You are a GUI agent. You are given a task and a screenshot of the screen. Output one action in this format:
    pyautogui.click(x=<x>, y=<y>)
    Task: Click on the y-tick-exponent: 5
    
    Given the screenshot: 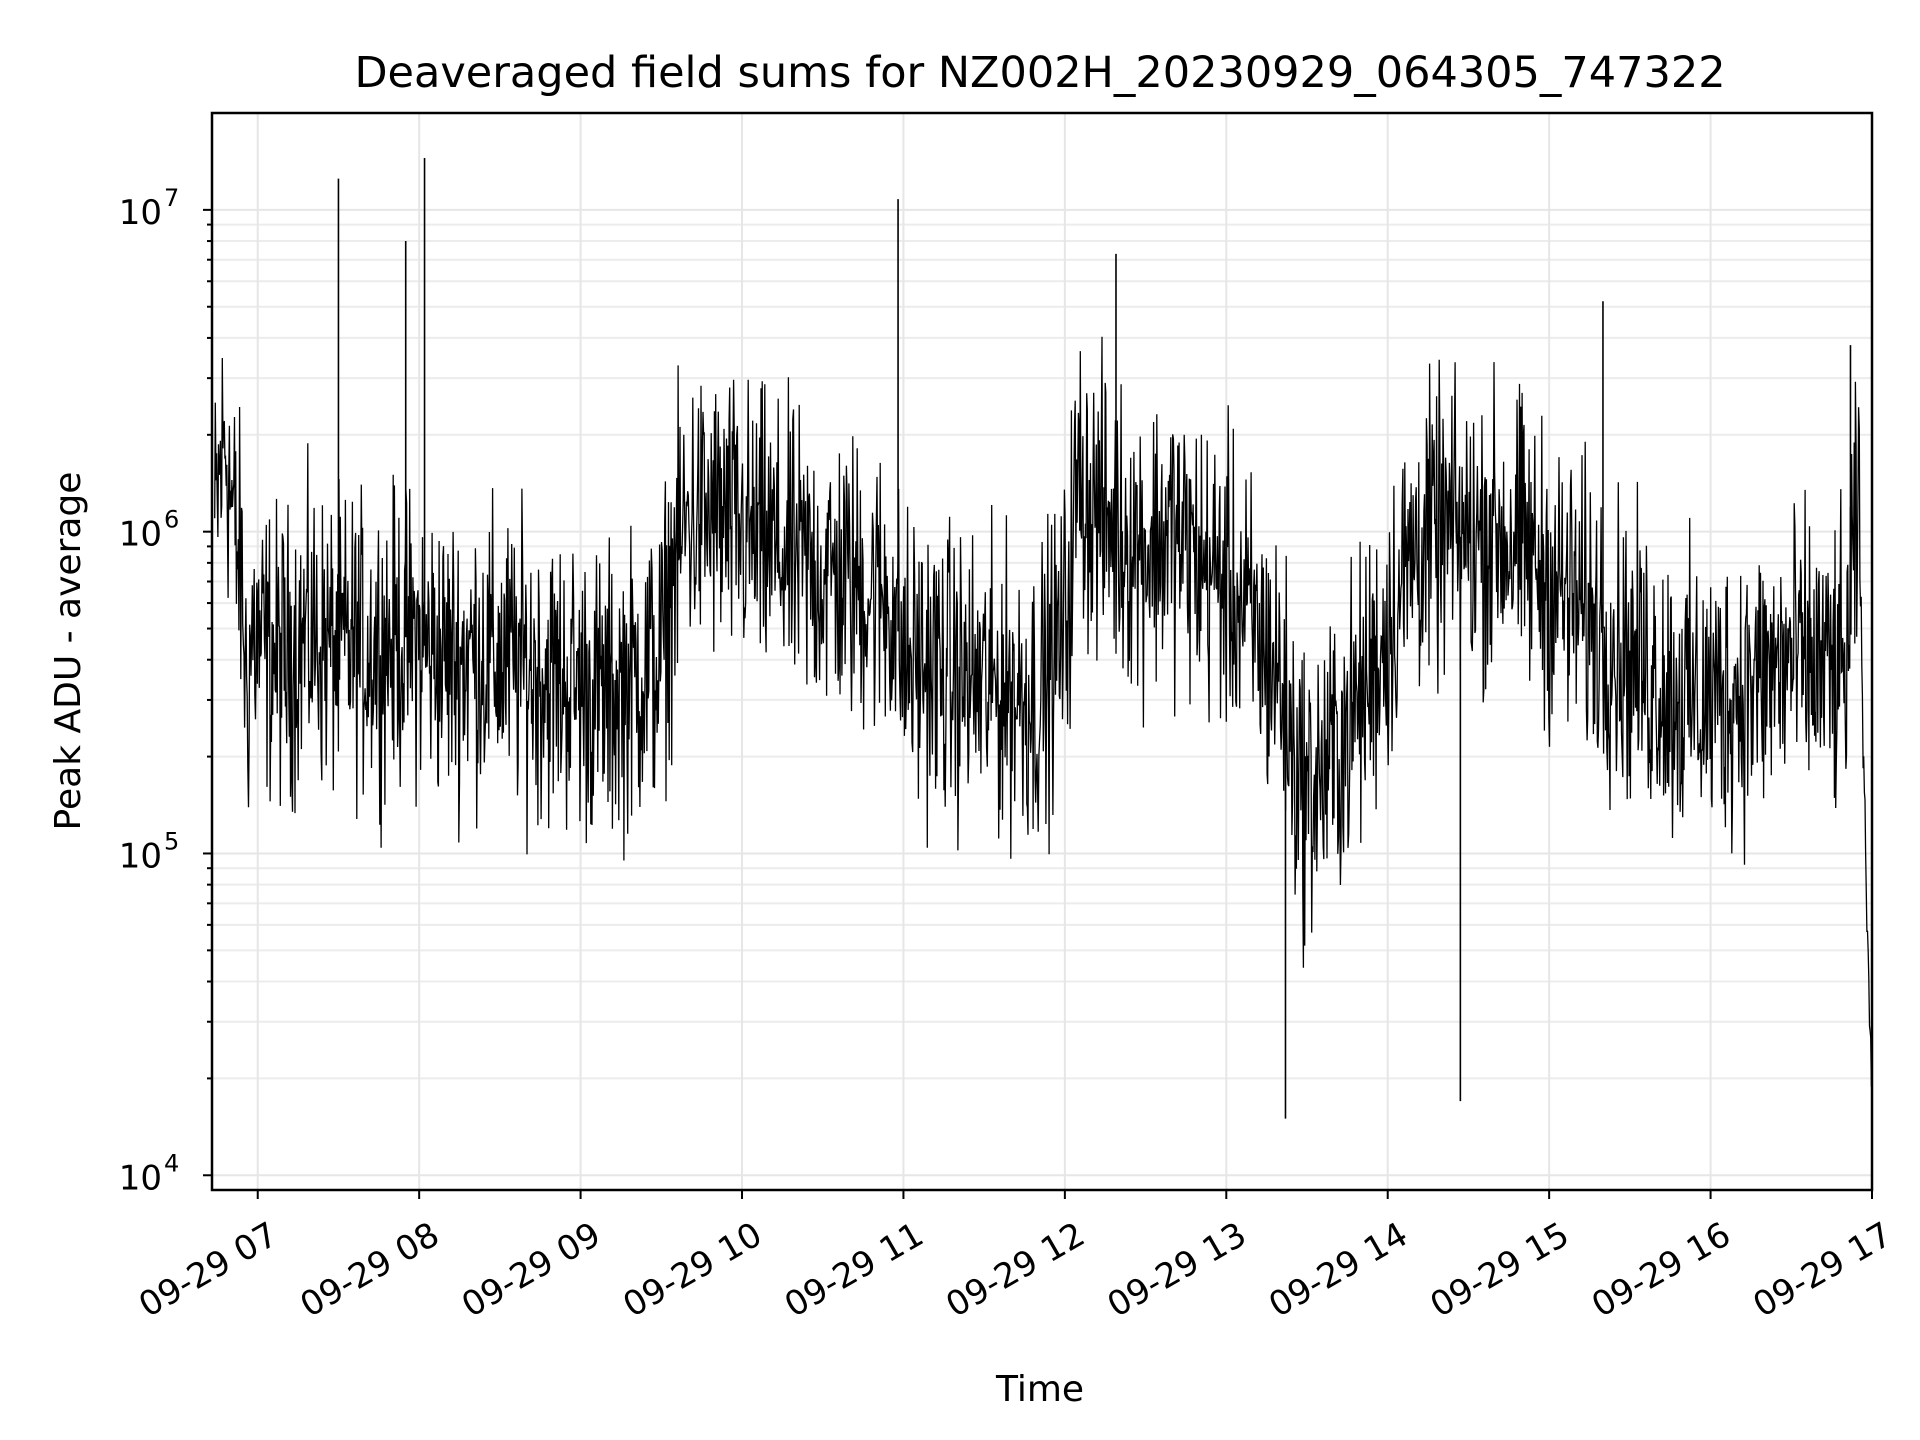 What is the action you would take?
    pyautogui.click(x=171, y=841)
    